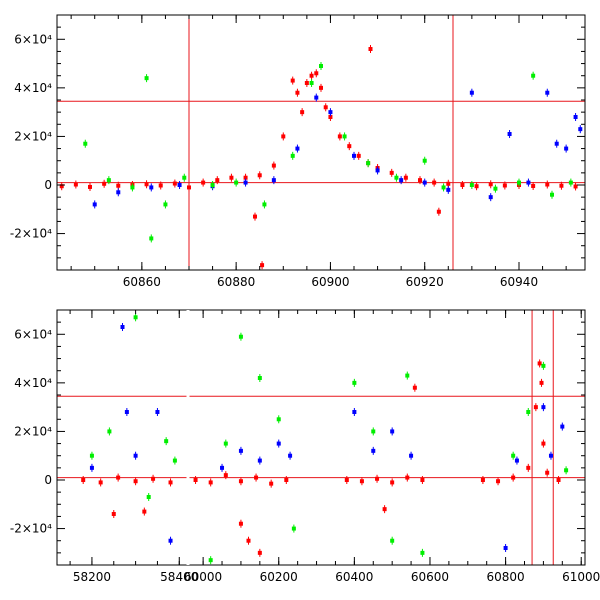  I want to click on x-tick-label: 60400, so click(354, 577).